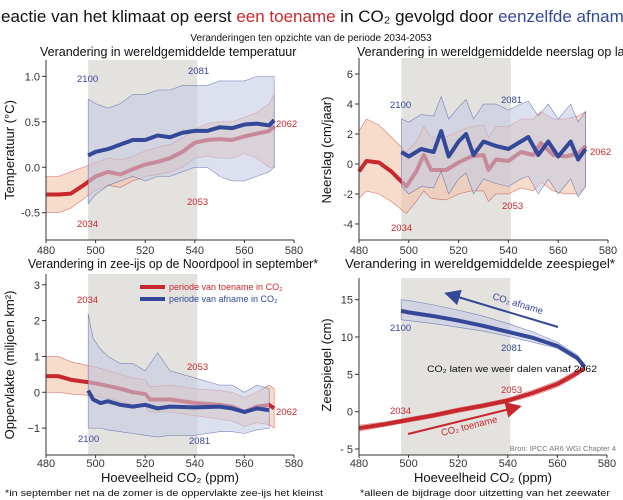  I want to click on increase-arrow, so click(464, 418).